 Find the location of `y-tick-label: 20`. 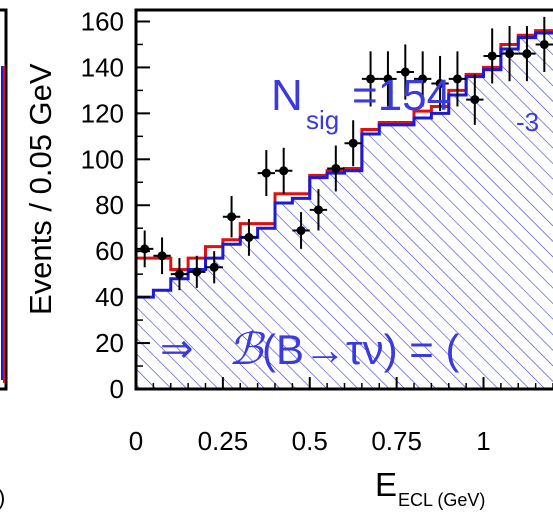

y-tick-label: 20 is located at coordinates (109, 343).